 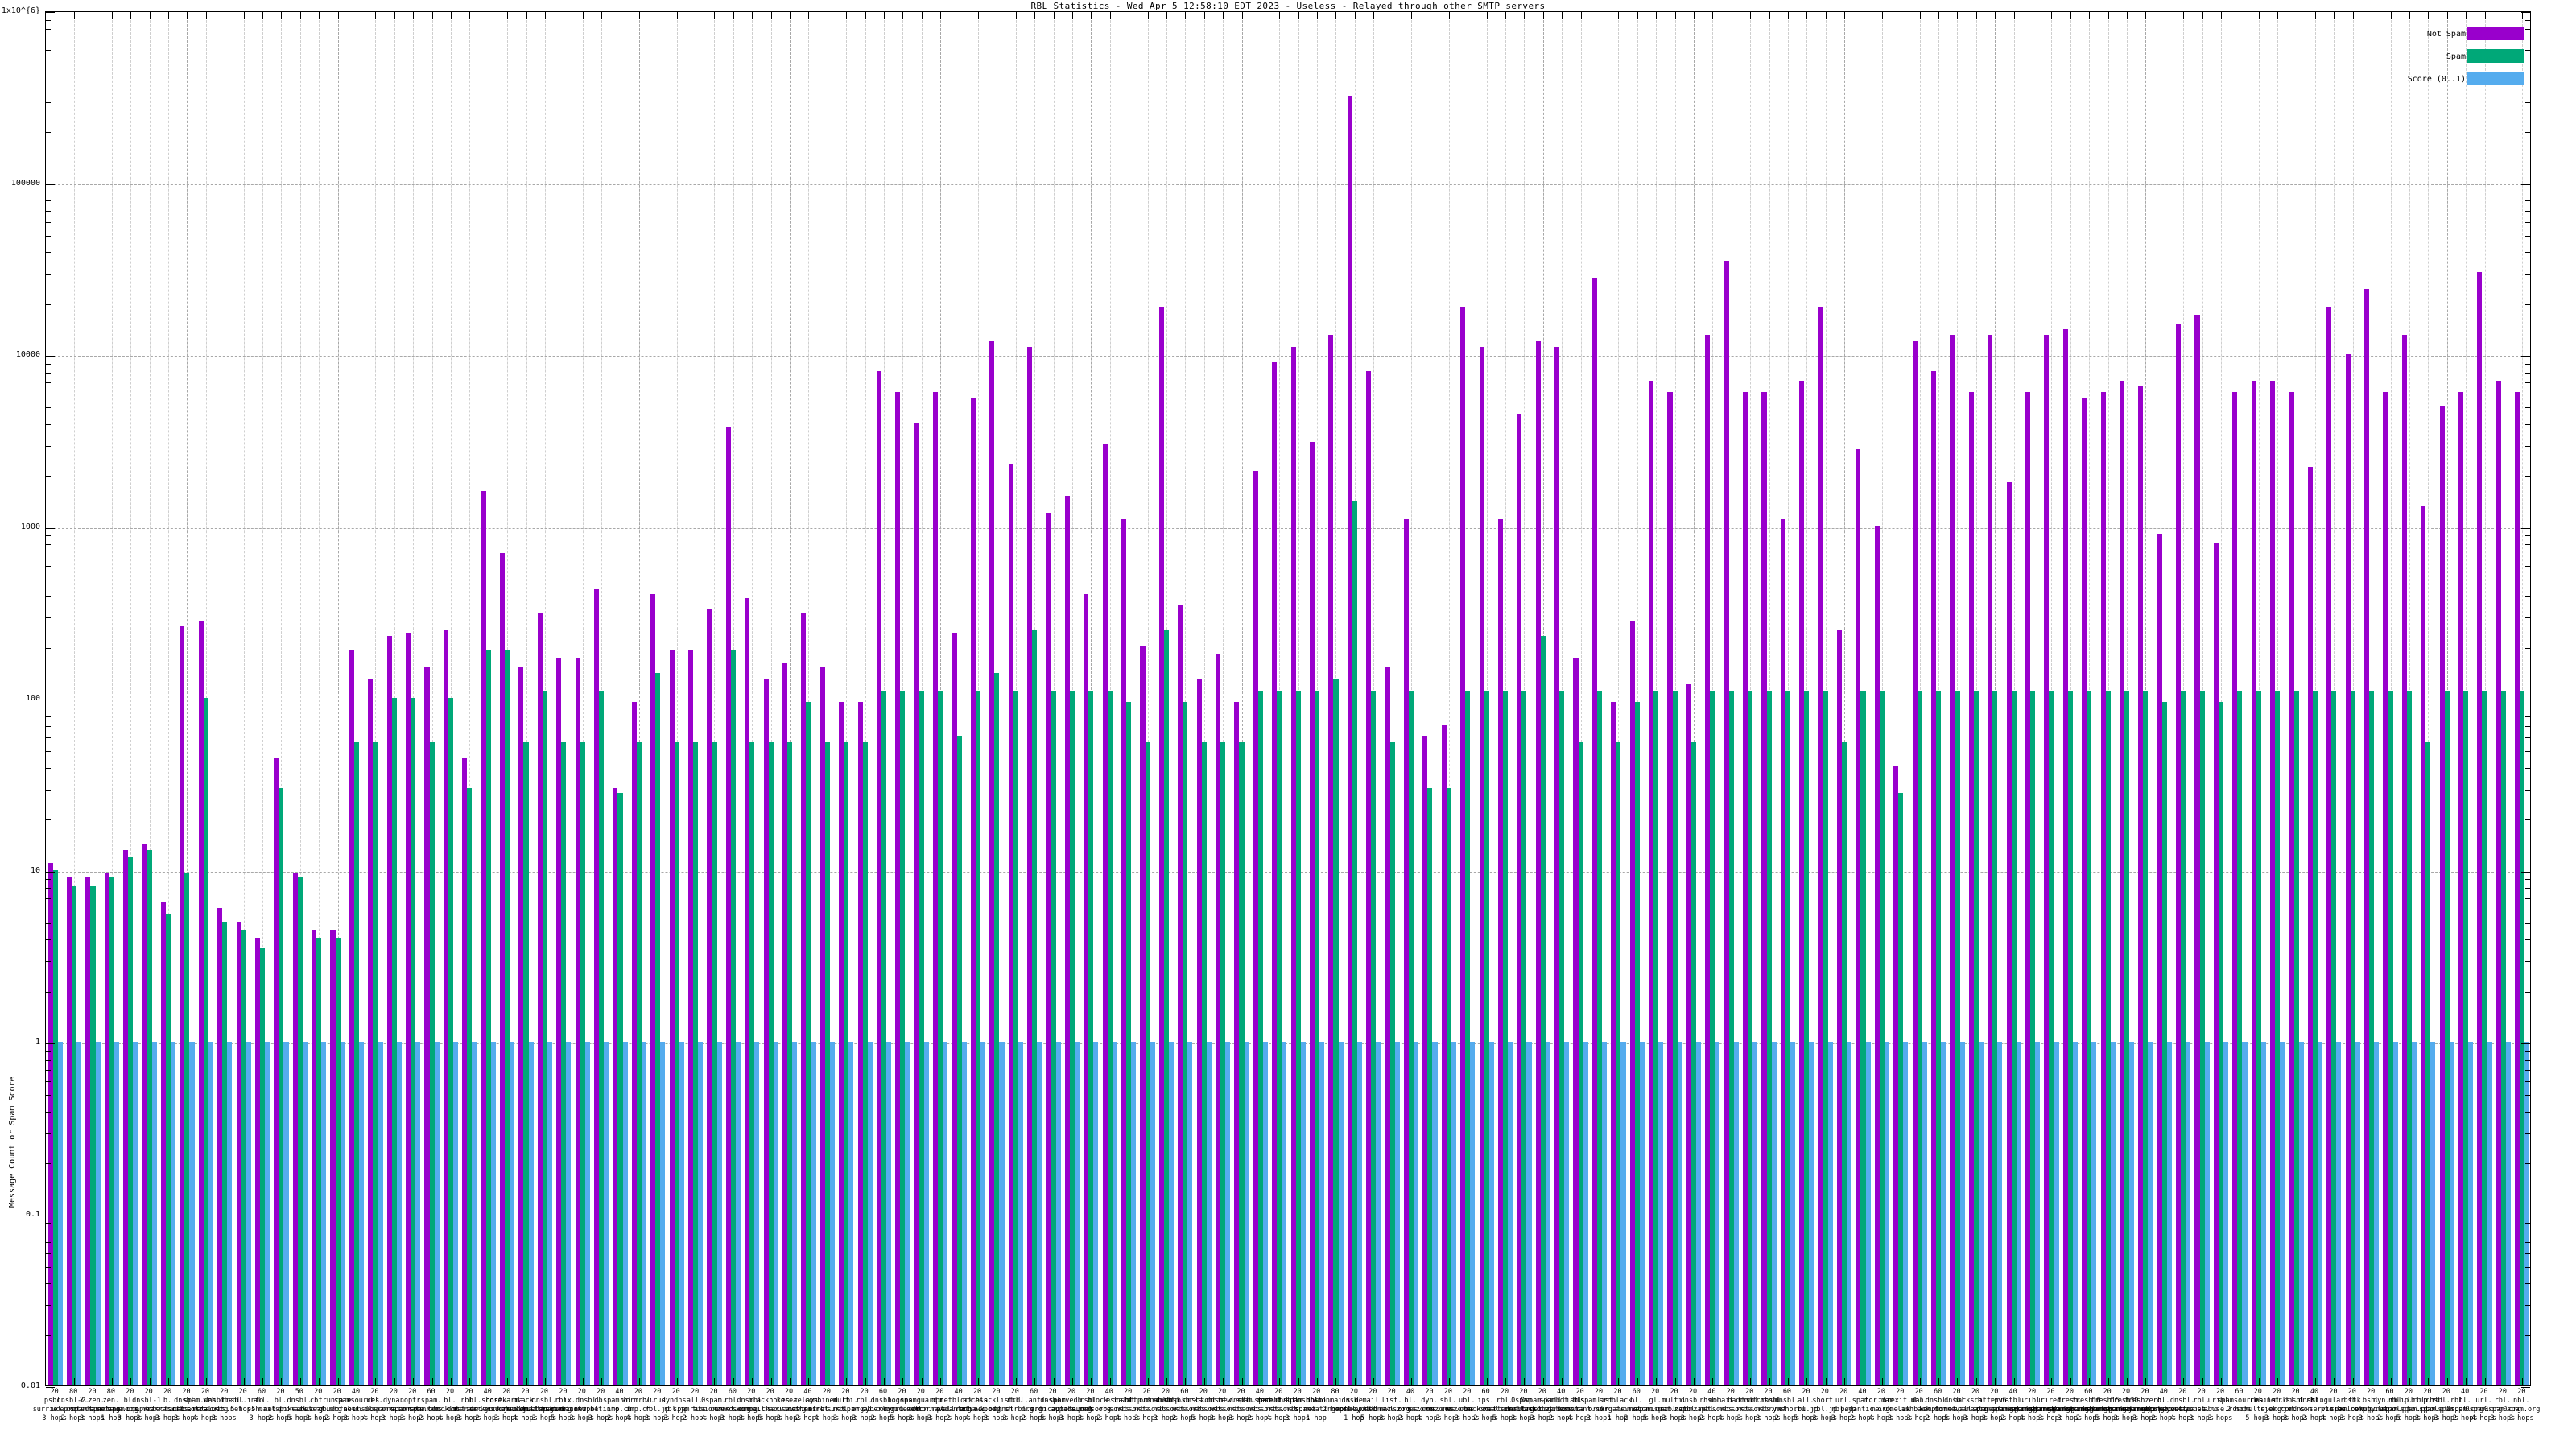 What do you see at coordinates (1061, 1405) in the screenshot?
I see `x-axis-tick-label: 20 dnsbl. anticaptcha.net 5 hops` at bounding box center [1061, 1405].